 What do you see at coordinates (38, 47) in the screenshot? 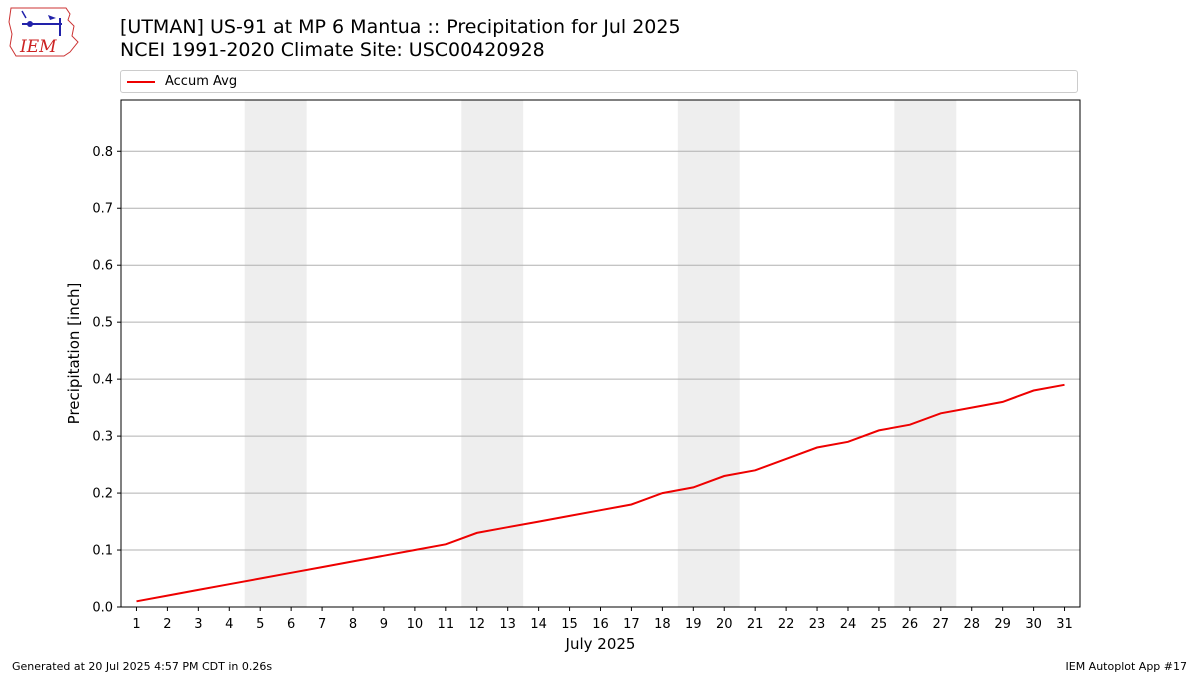
I see `logo-text: IEM` at bounding box center [38, 47].